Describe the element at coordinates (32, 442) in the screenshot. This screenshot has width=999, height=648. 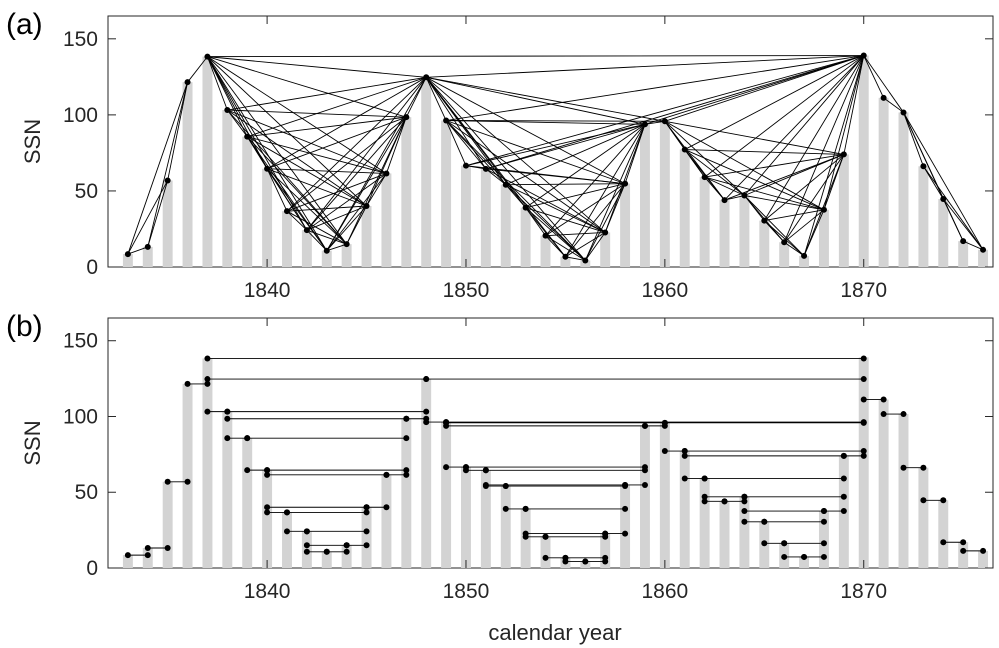
I see `y-axis-label: SSN` at that location.